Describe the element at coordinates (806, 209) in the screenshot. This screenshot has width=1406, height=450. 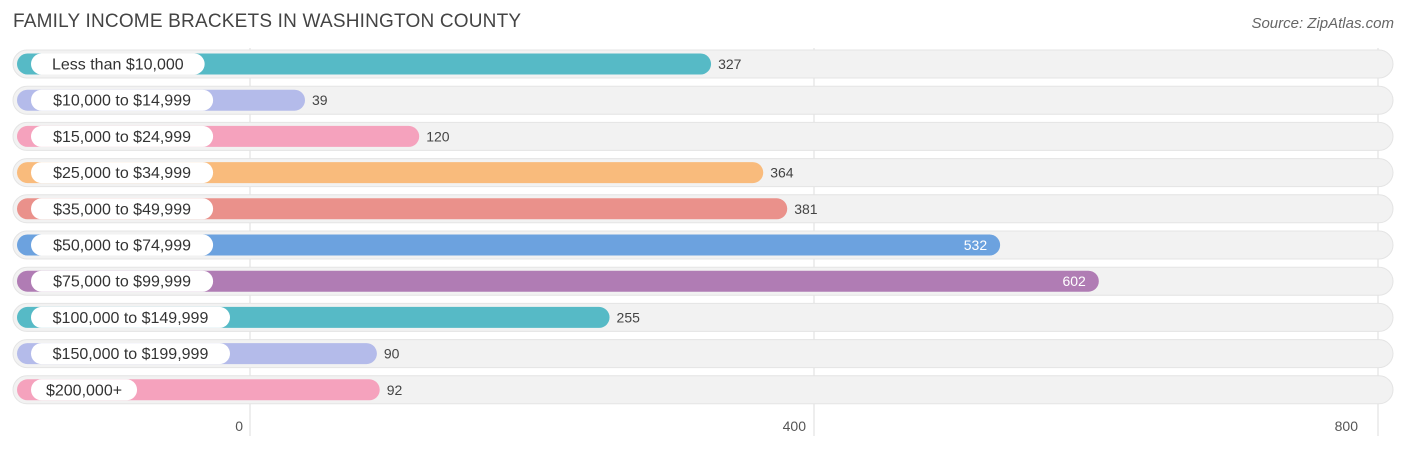
I see `value-label: 381` at that location.